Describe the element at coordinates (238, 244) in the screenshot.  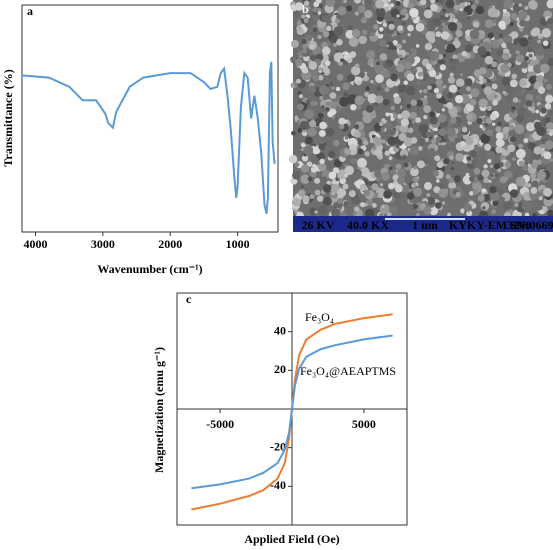
I see `x-tick-label: 1000` at that location.